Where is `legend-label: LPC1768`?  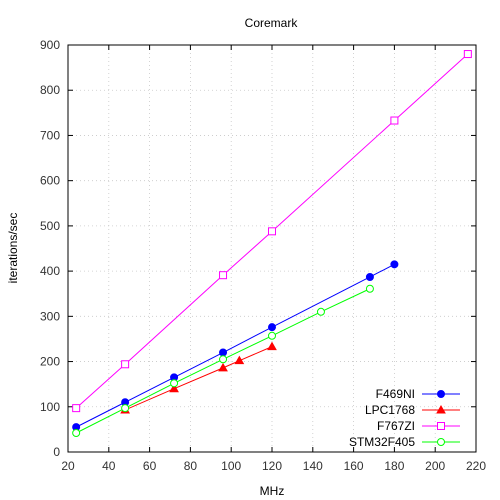
legend-label: LPC1768 is located at coordinates (390, 410).